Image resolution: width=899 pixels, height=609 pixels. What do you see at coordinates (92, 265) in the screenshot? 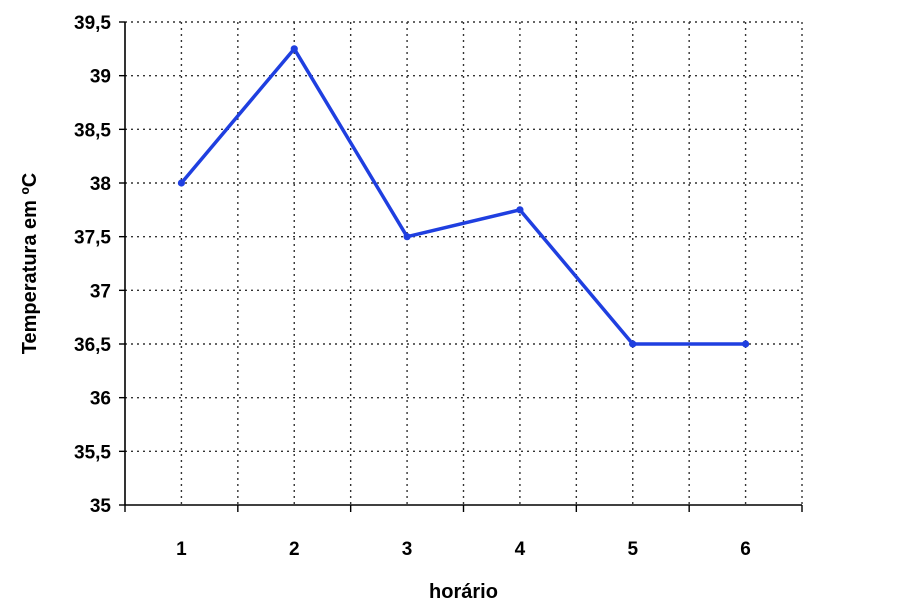
I see `y-tick-labels: 35 35,5 36 36,5 37 37,5 38 38,5 39 39,5` at bounding box center [92, 265].